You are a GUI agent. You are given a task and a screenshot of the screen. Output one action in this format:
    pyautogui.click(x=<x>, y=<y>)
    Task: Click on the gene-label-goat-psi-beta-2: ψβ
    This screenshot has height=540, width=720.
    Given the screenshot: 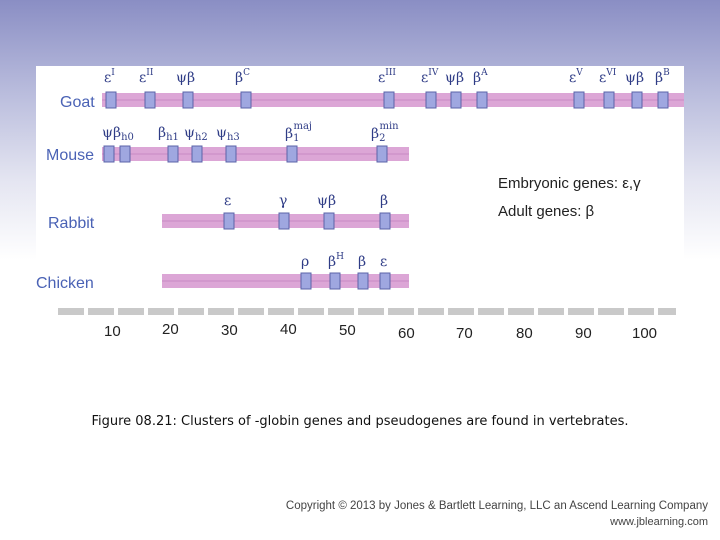 What is the action you would take?
    pyautogui.click(x=454, y=78)
    